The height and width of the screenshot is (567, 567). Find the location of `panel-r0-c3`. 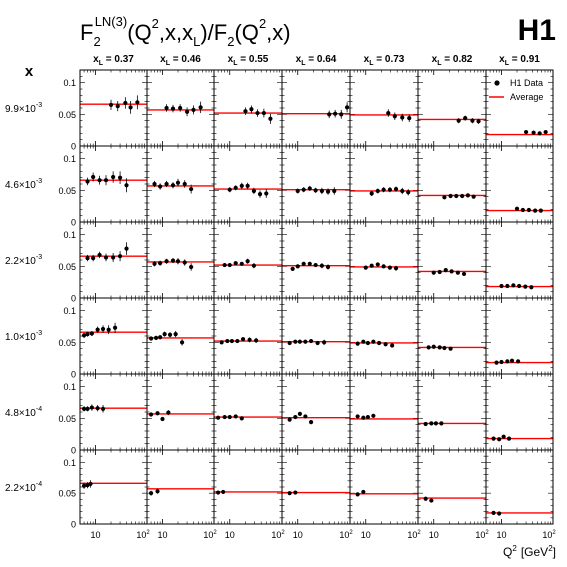

panel-r0-c3 is located at coordinates (316, 108).